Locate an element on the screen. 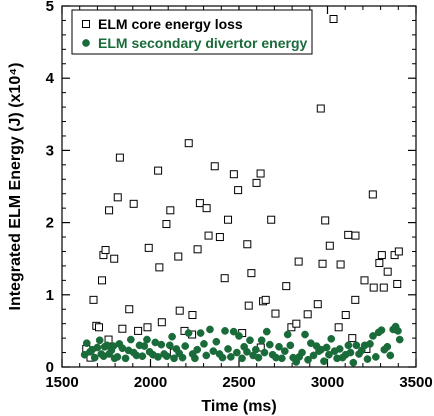 This screenshot has width=434, height=416. y-tick-label: 1 is located at coordinates (50, 295).